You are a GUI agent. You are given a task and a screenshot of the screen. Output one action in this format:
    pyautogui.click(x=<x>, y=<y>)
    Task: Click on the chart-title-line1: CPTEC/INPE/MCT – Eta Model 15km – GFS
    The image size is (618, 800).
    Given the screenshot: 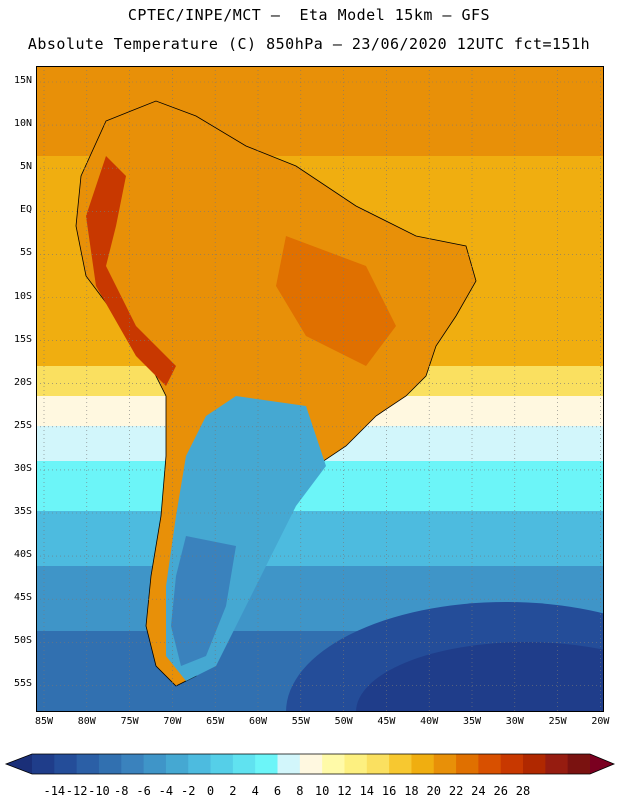 What is the action you would take?
    pyautogui.click(x=309, y=15)
    